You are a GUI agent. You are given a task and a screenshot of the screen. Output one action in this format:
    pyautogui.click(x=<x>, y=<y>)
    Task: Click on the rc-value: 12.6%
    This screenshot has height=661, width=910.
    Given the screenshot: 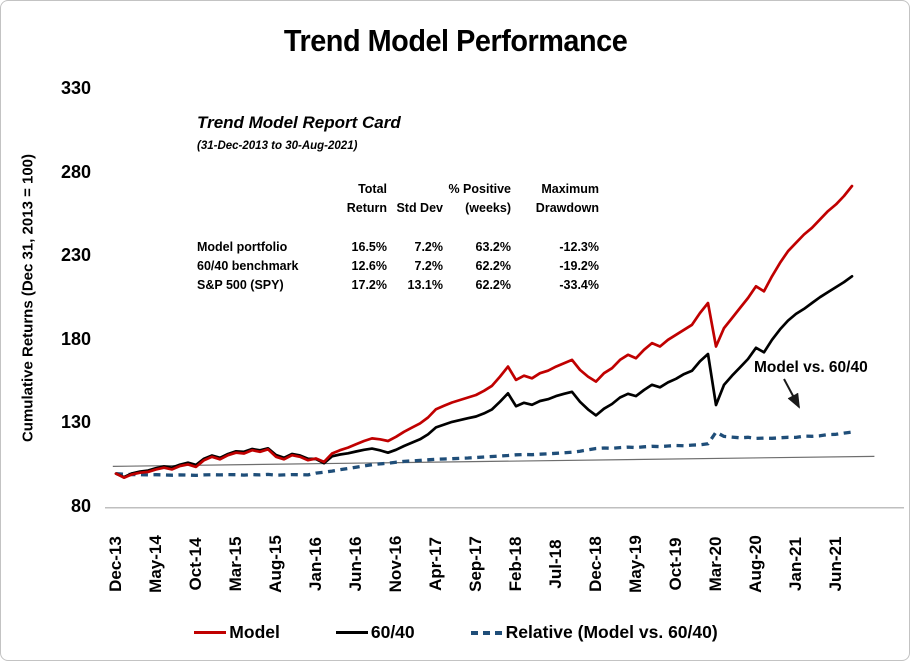 What is the action you would take?
    pyautogui.click(x=369, y=266)
    